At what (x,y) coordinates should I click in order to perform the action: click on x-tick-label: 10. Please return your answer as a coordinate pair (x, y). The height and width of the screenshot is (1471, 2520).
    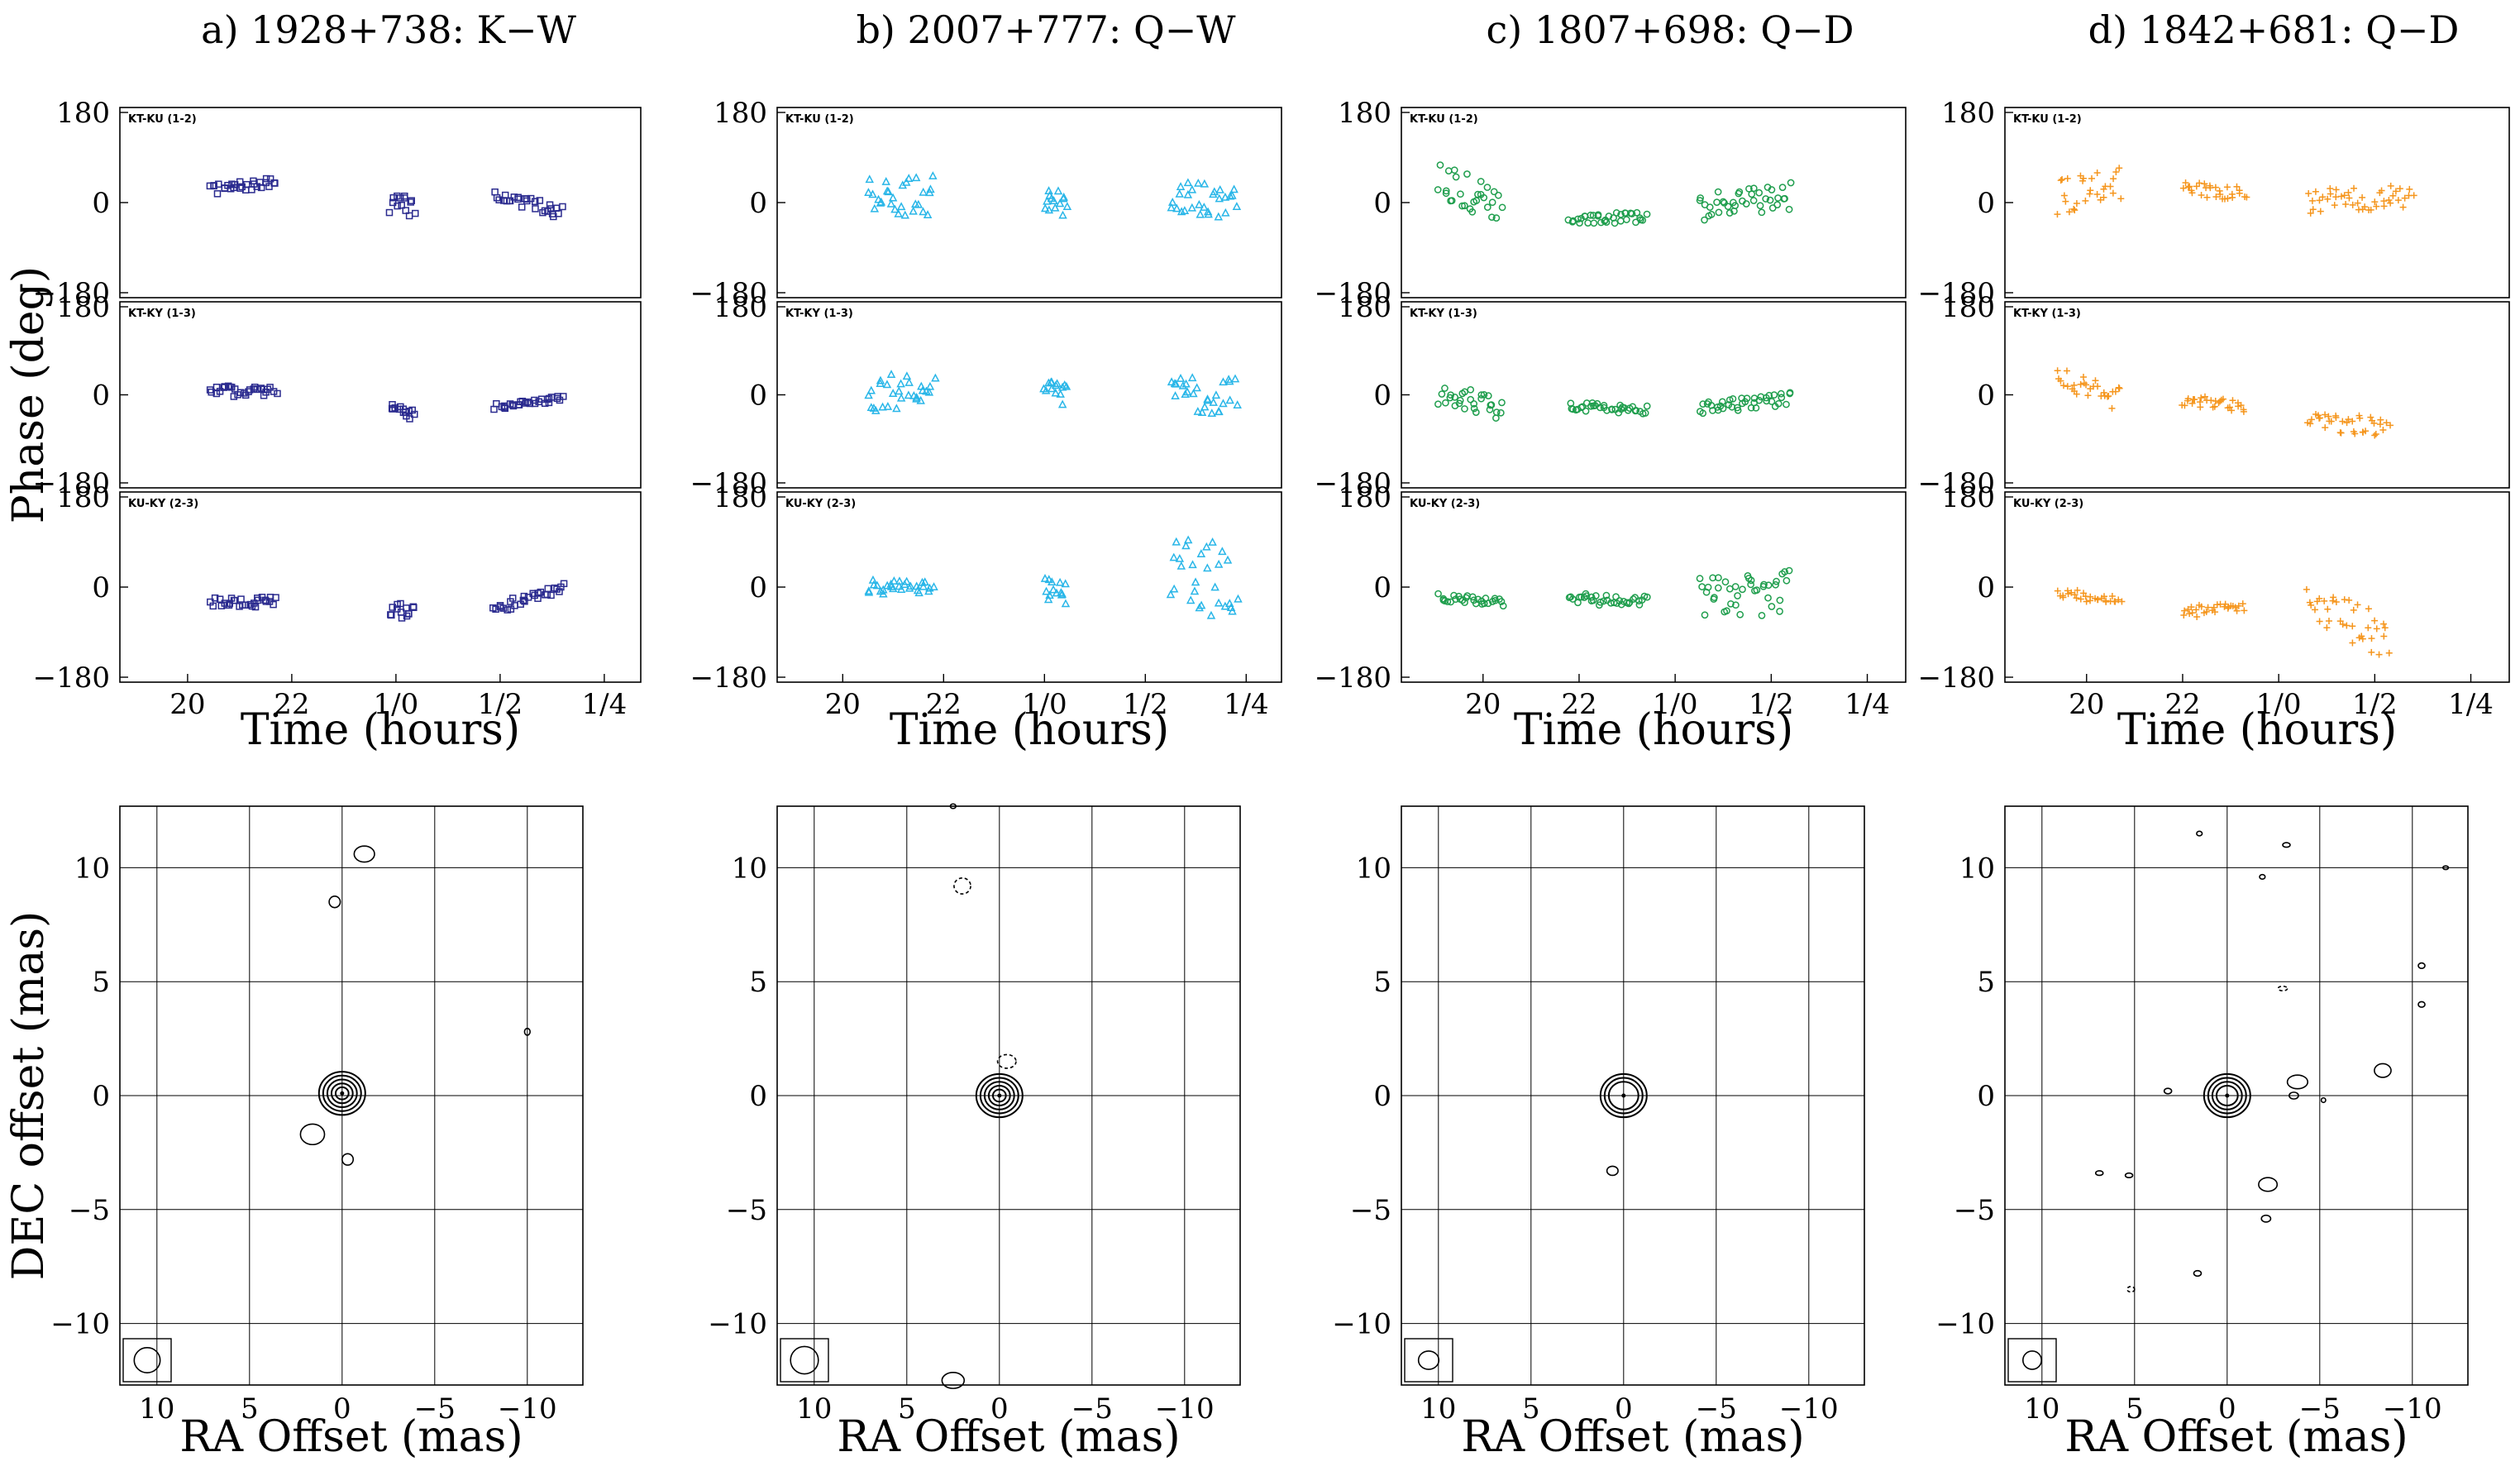
    Looking at the image, I should click on (2041, 1409).